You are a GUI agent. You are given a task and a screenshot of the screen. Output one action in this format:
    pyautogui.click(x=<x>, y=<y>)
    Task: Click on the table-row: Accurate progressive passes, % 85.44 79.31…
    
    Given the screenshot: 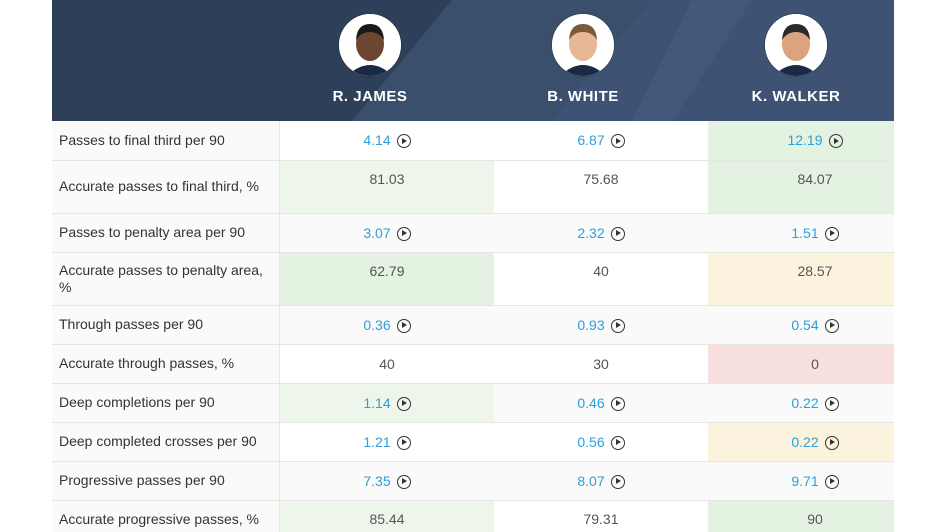 What is the action you would take?
    pyautogui.click(x=473, y=516)
    